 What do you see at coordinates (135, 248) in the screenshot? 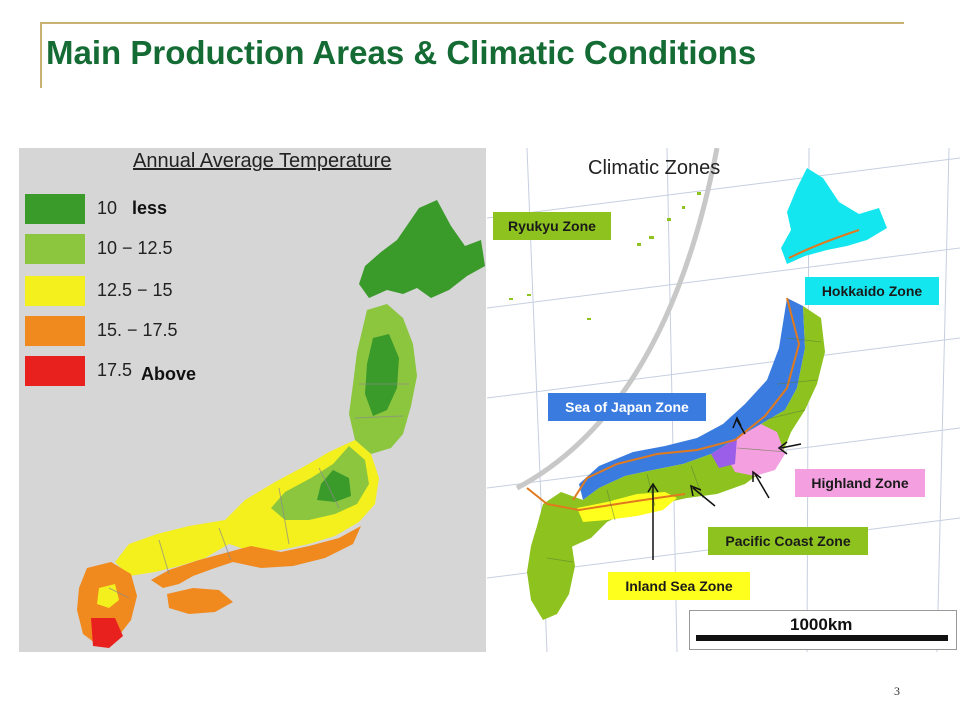
I see `legend-range-1: 10 − 12.5` at bounding box center [135, 248].